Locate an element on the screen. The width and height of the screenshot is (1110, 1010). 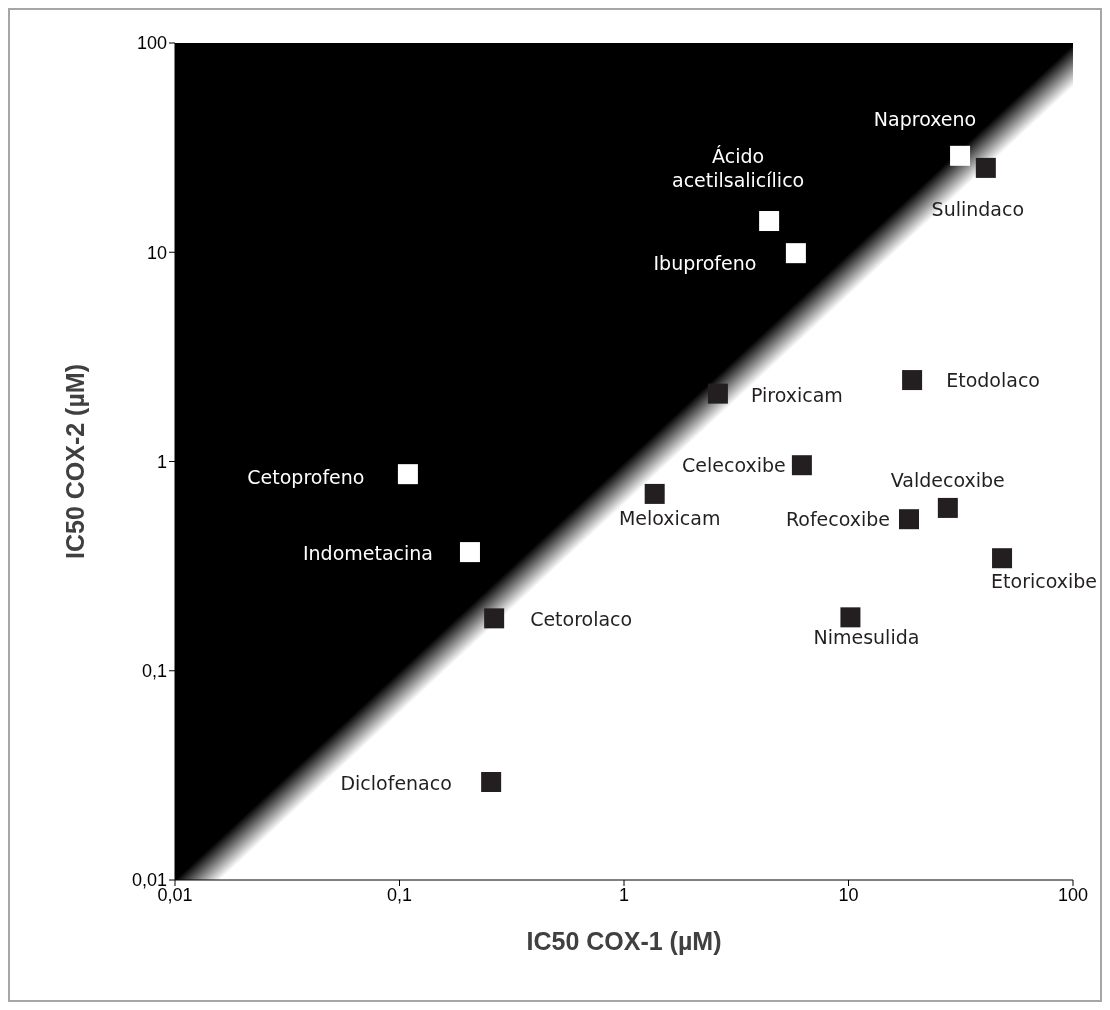
annotation: Meloxicam is located at coordinates (669, 517).